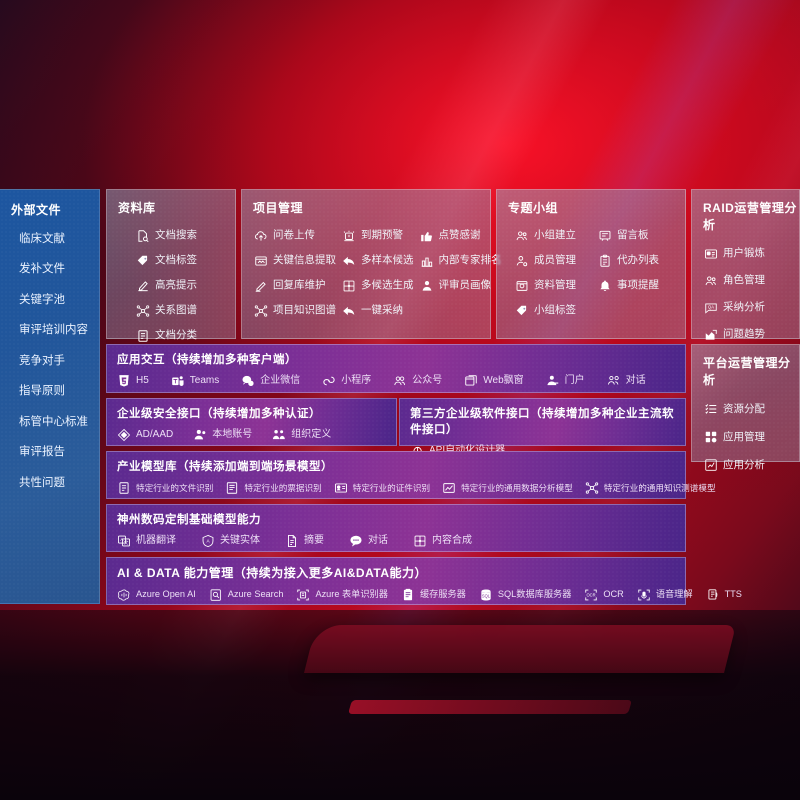 This screenshot has width=800, height=800. I want to click on thematic-group-items: 小组建立 留言板 成员管理 代办列表 资料管理 事项提醒, so click(591, 277).